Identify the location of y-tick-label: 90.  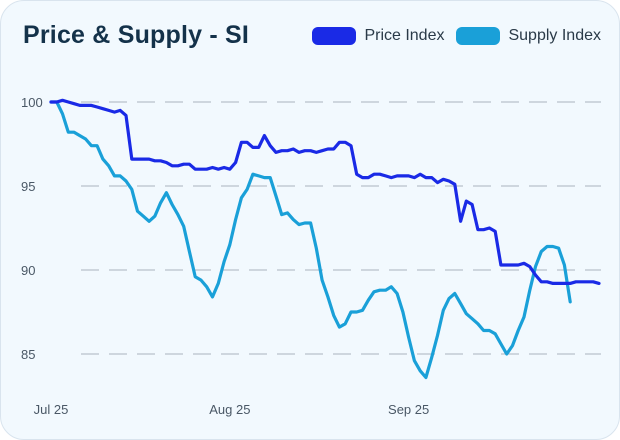
(28, 270).